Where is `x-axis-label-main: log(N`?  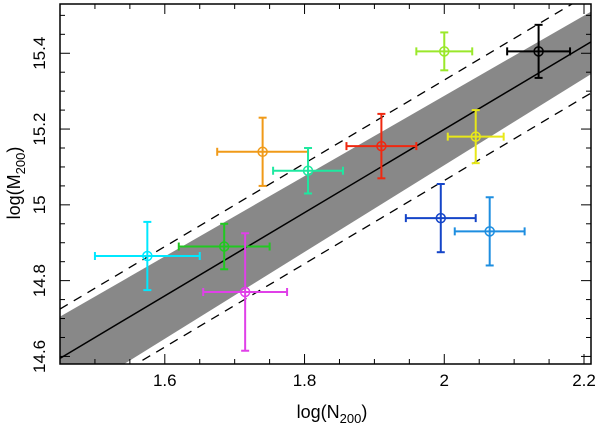 x-axis-label-main: log(N is located at coordinates (318, 412).